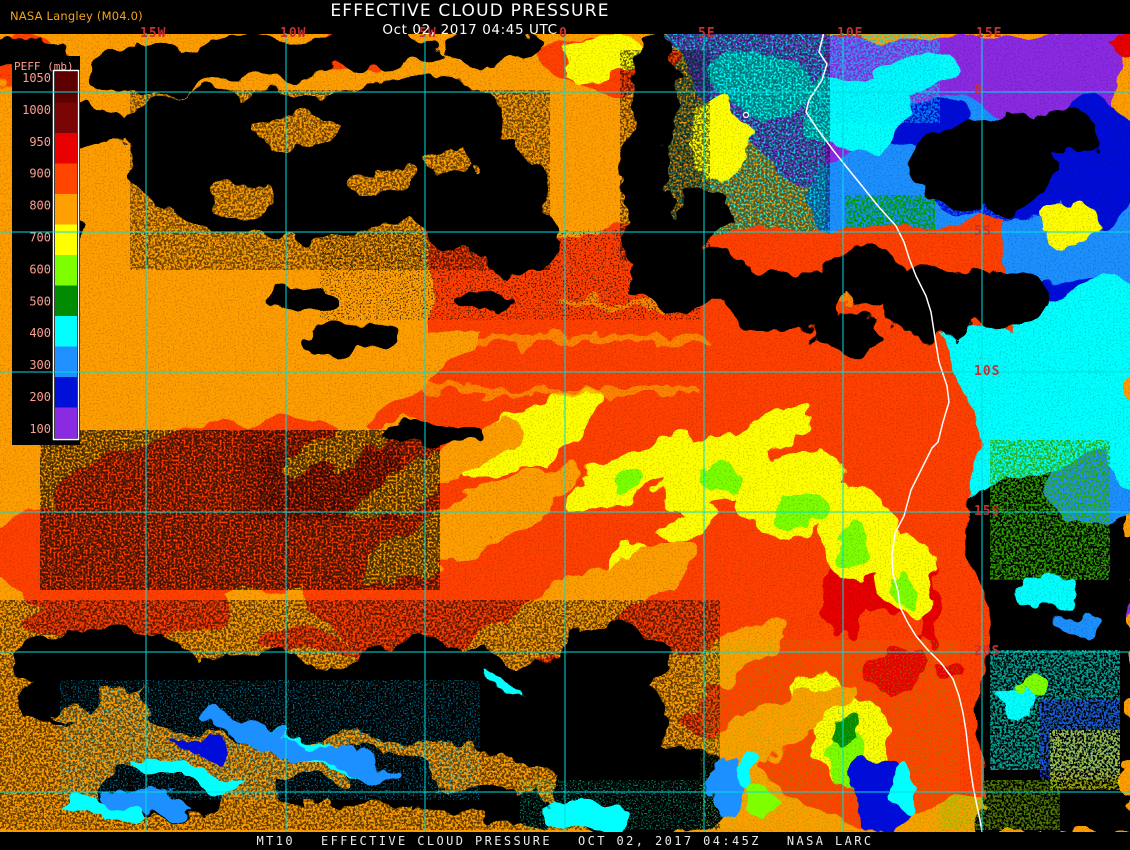  I want to click on title-strip, so click(565, 17).